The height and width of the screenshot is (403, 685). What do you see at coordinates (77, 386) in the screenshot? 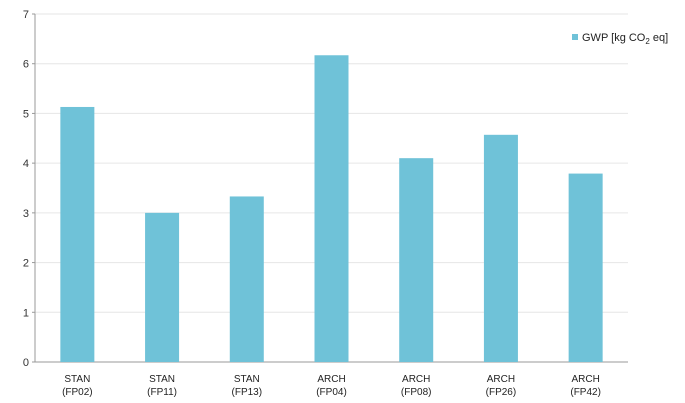
I see `x-tick-label: STAN (FP02)` at bounding box center [77, 386].